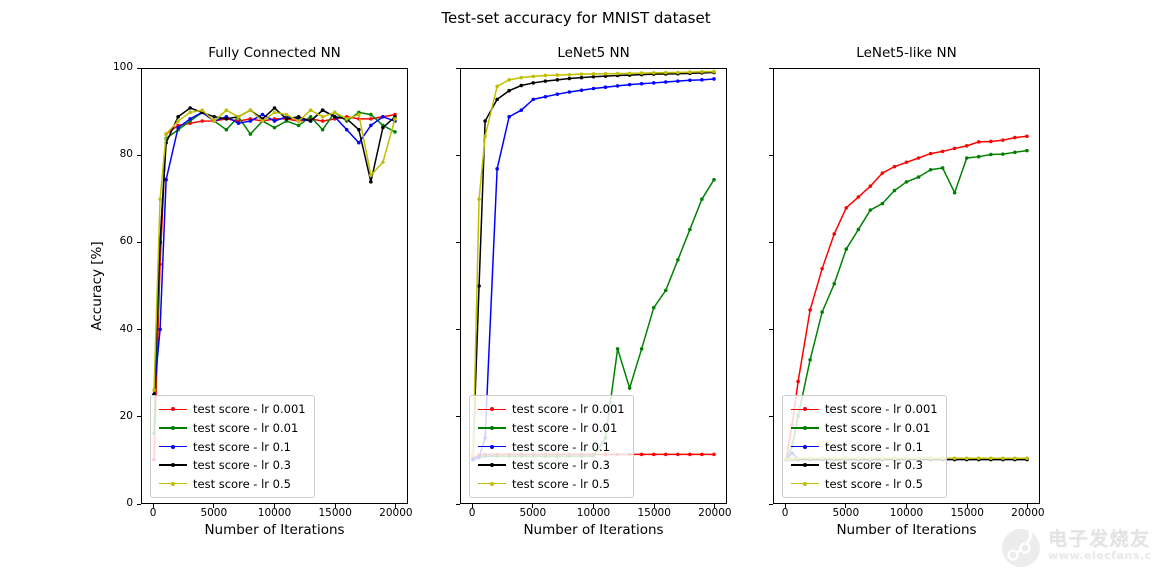 The height and width of the screenshot is (576, 1152). What do you see at coordinates (593, 269) in the screenshot?
I see `series-line-test-score-lr-0.1` at bounding box center [593, 269].